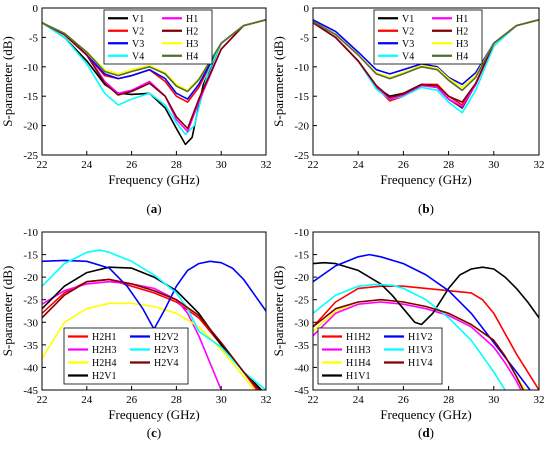 This screenshot has width=550, height=450. Describe the element at coordinates (408, 19) in the screenshot. I see `legend-label-V1: V1` at that location.